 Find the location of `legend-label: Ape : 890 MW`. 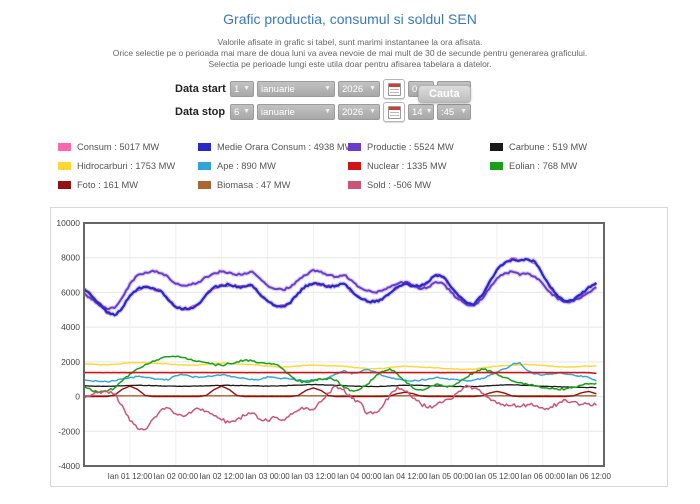

legend-label: Ape : 890 MW is located at coordinates (246, 166).